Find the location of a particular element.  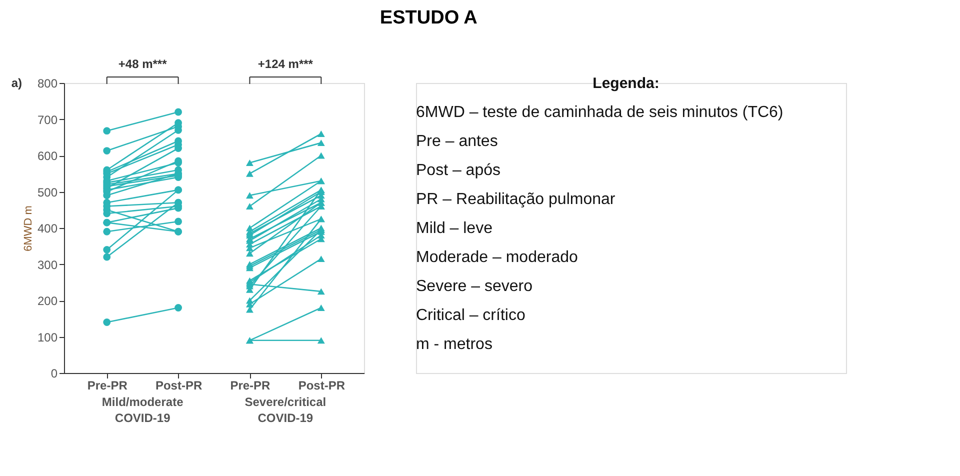

y-tick-label: 100 is located at coordinates (47, 337).